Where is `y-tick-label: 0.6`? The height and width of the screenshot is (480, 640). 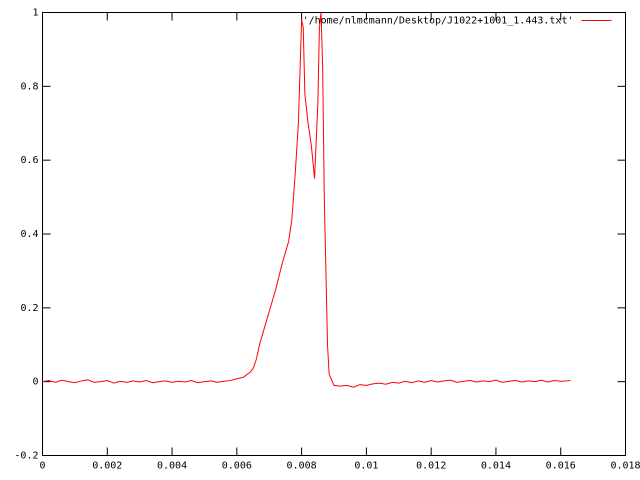
y-tick-label: 0.6 is located at coordinates (29, 160).